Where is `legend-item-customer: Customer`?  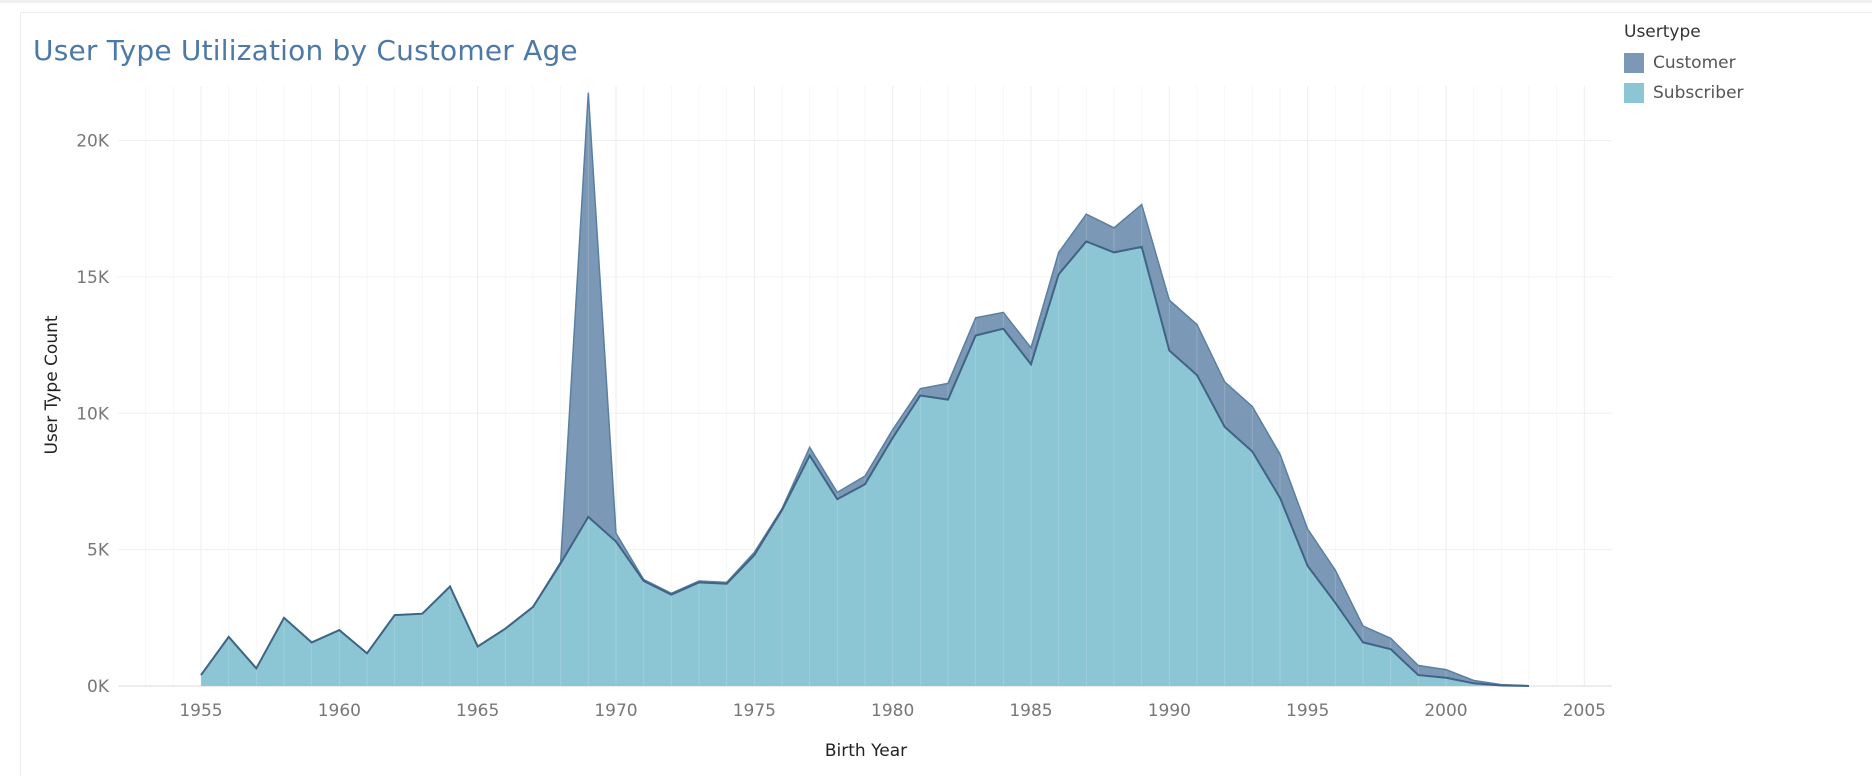
legend-item-customer: Customer is located at coordinates (1684, 63).